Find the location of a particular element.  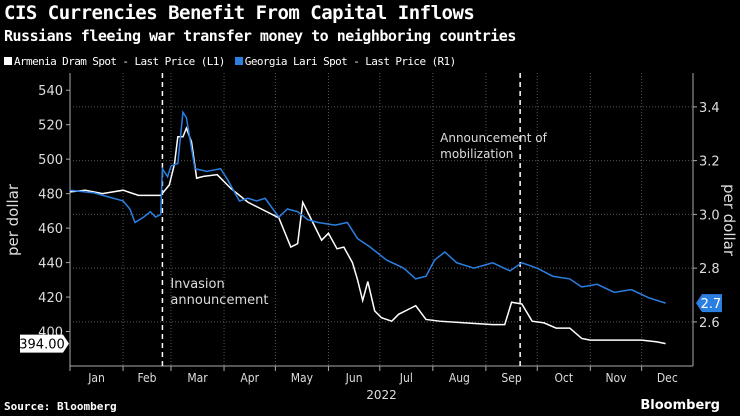

legend-item-georgia: Georgia Lari Spot - Last Price (R1) is located at coordinates (345, 61).